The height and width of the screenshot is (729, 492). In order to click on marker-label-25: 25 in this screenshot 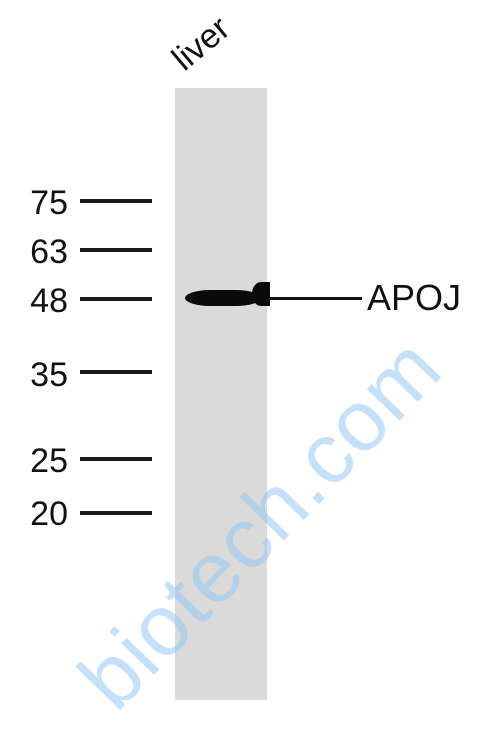, I will do `click(49, 461)`.